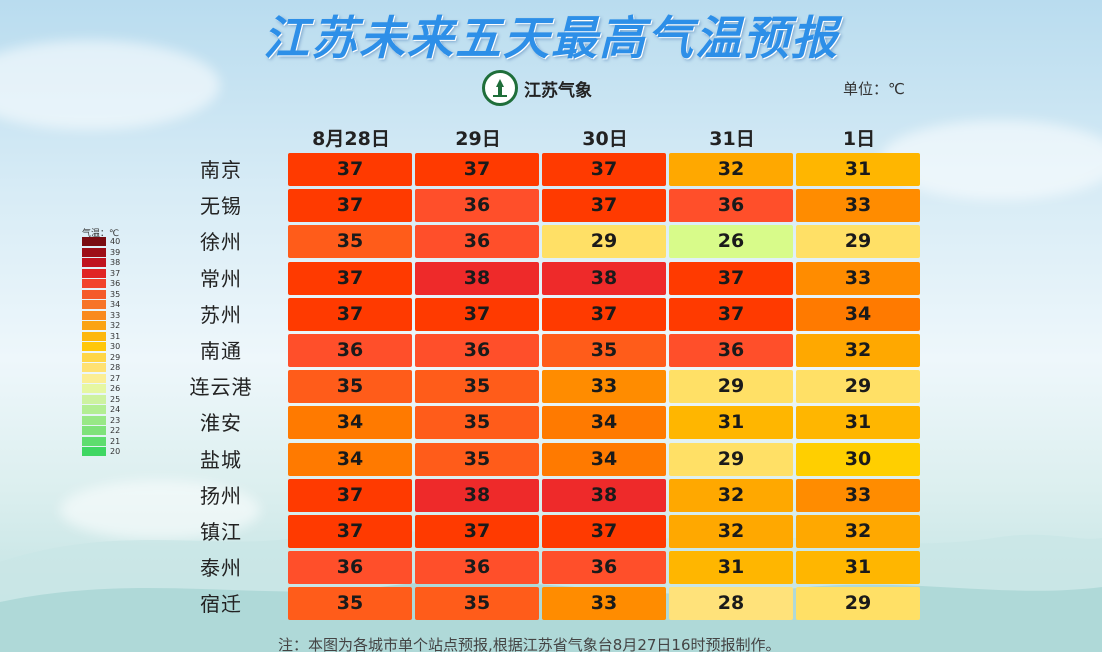 The width and height of the screenshot is (1102, 652). Describe the element at coordinates (115, 430) in the screenshot. I see `legend-label: 22` at that location.